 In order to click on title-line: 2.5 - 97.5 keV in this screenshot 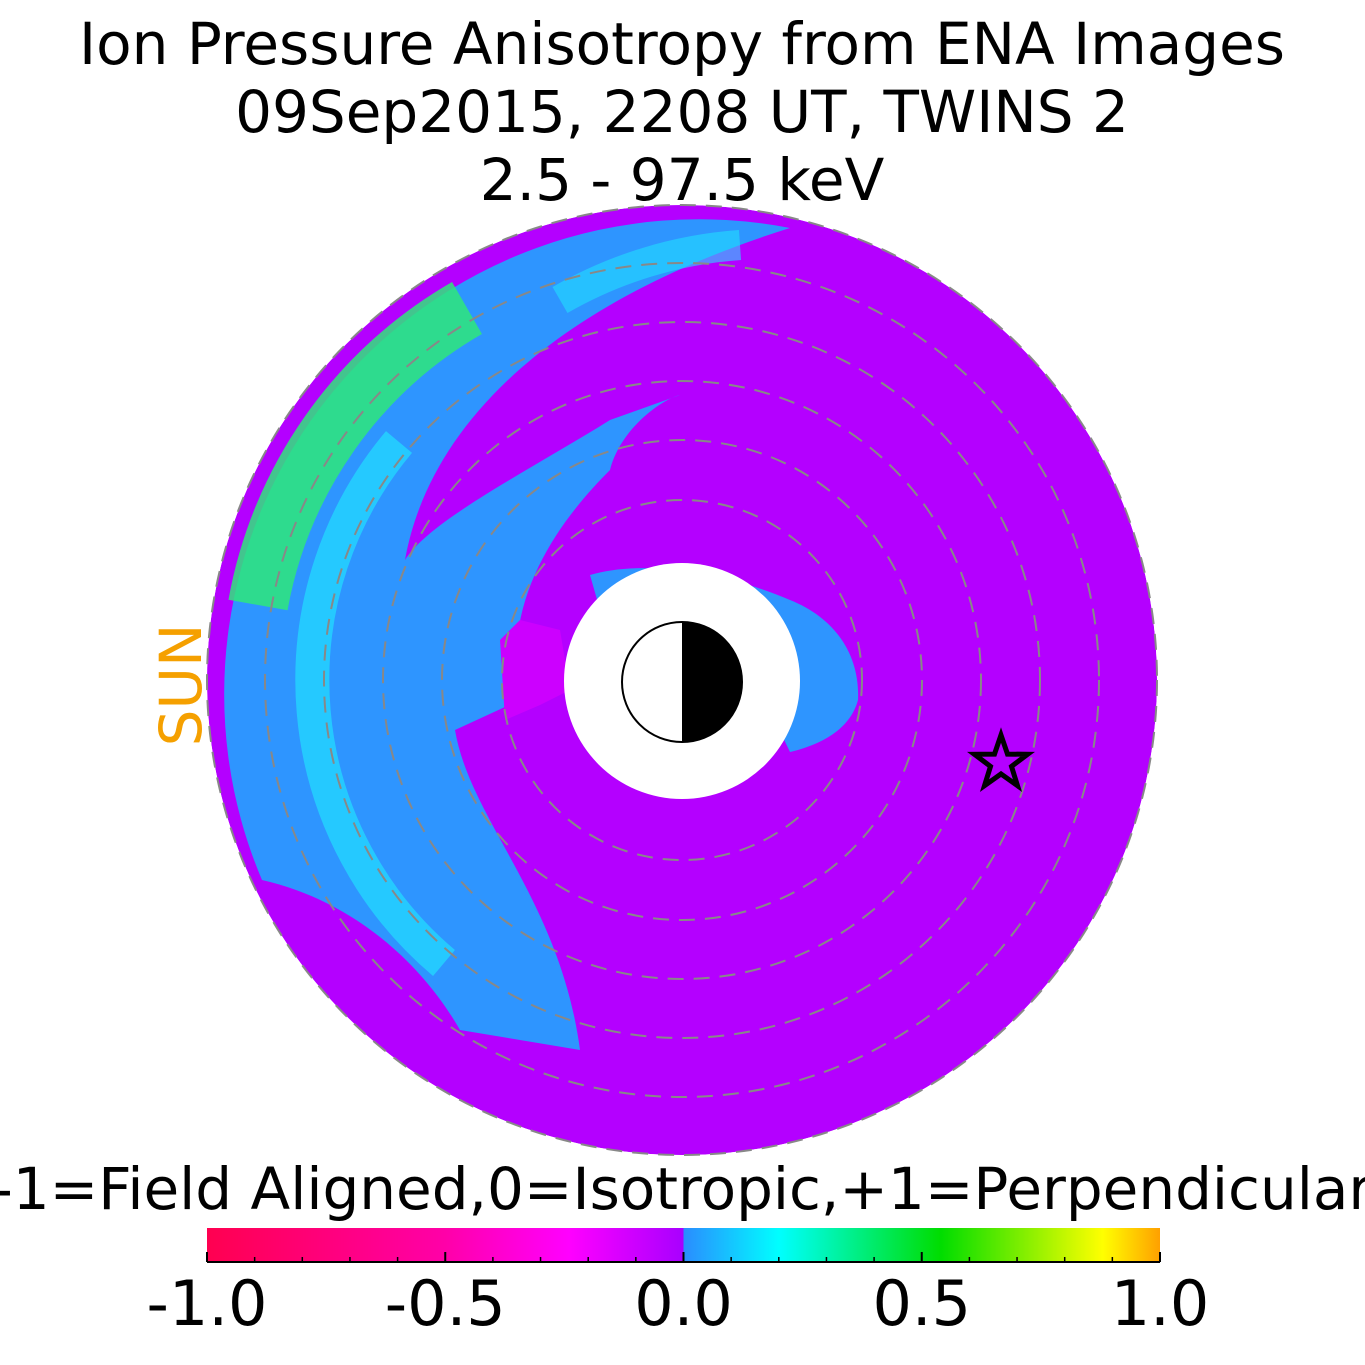, I will do `click(682, 180)`.